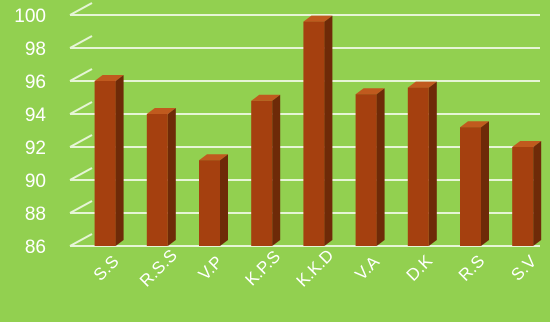 The image size is (550, 322). What do you see at coordinates (35, 214) in the screenshot?
I see `y-tick-label: 88` at bounding box center [35, 214].